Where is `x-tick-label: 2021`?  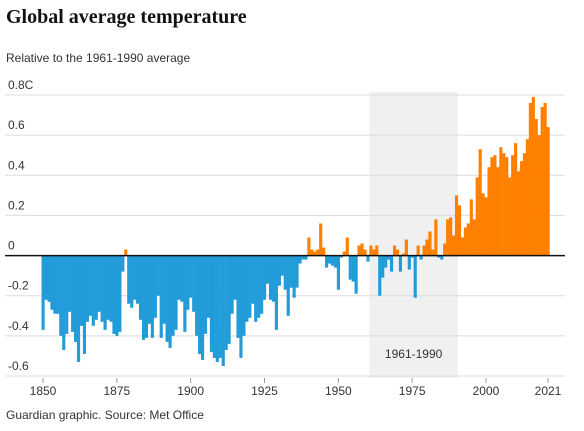 x-tick-label: 2021 is located at coordinates (548, 391).